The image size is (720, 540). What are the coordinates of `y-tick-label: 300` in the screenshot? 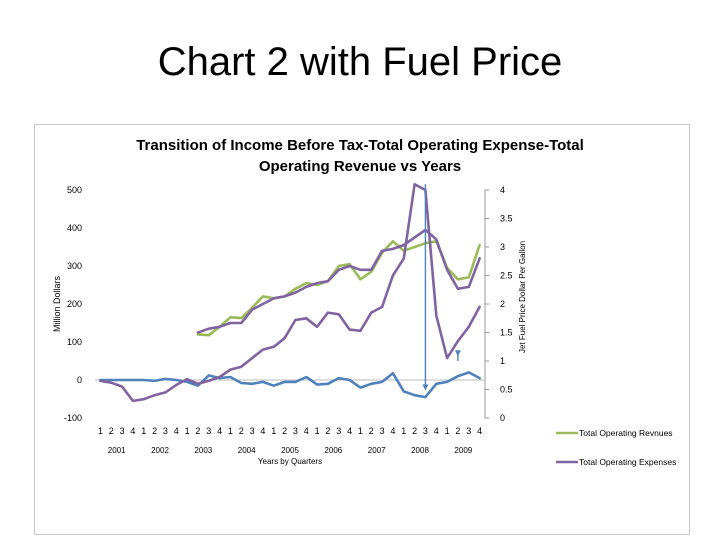 It's located at (74, 266).